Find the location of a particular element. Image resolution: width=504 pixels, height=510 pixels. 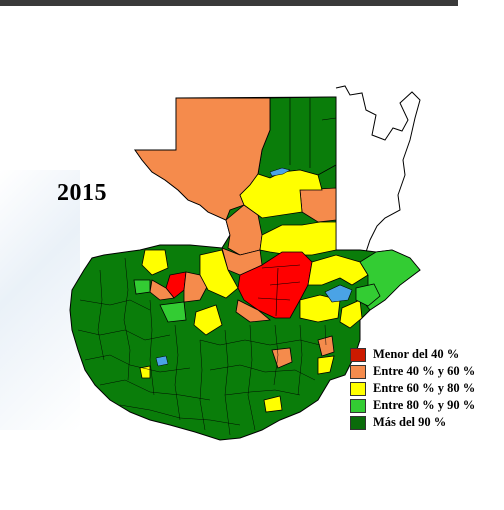

lake-peten-itza is located at coordinates (280, 172).